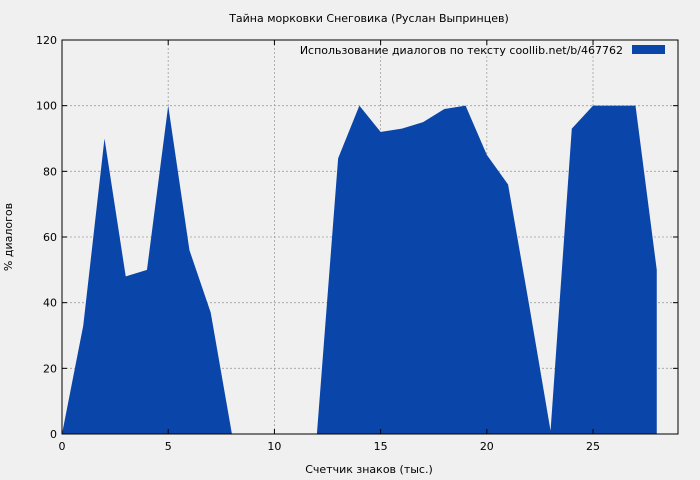 Image resolution: width=700 pixels, height=480 pixels. Describe the element at coordinates (369, 469) in the screenshot. I see `x-axis-label: Счетчик знаков (тыс.)` at that location.